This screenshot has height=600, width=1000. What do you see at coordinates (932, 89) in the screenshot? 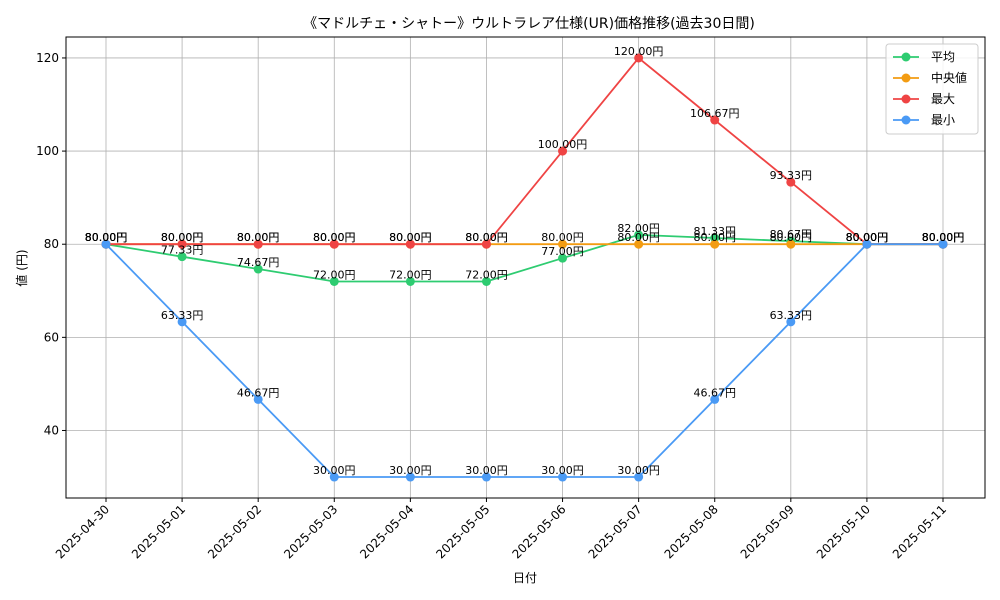
I see `legend-box` at bounding box center [932, 89].